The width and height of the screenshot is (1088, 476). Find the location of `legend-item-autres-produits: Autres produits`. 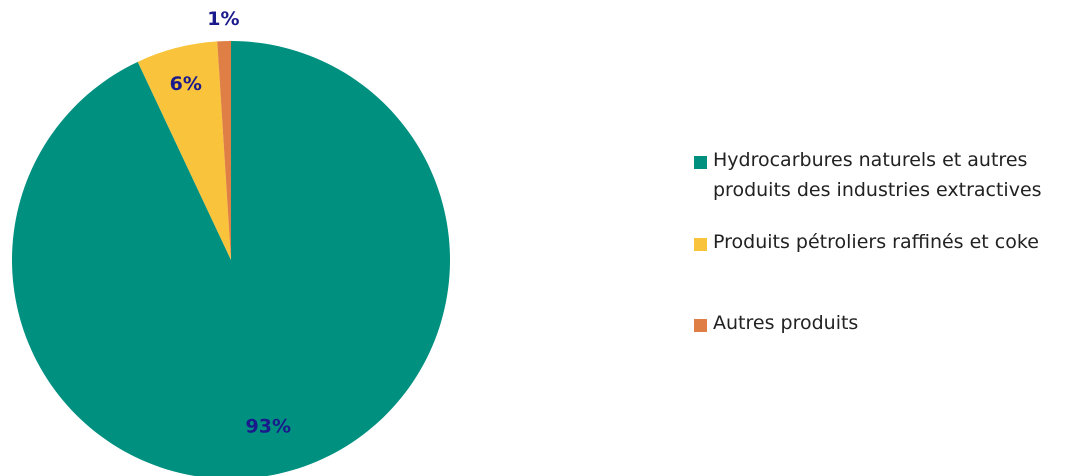

legend-item-autres-produits: Autres produits is located at coordinates (776, 325).